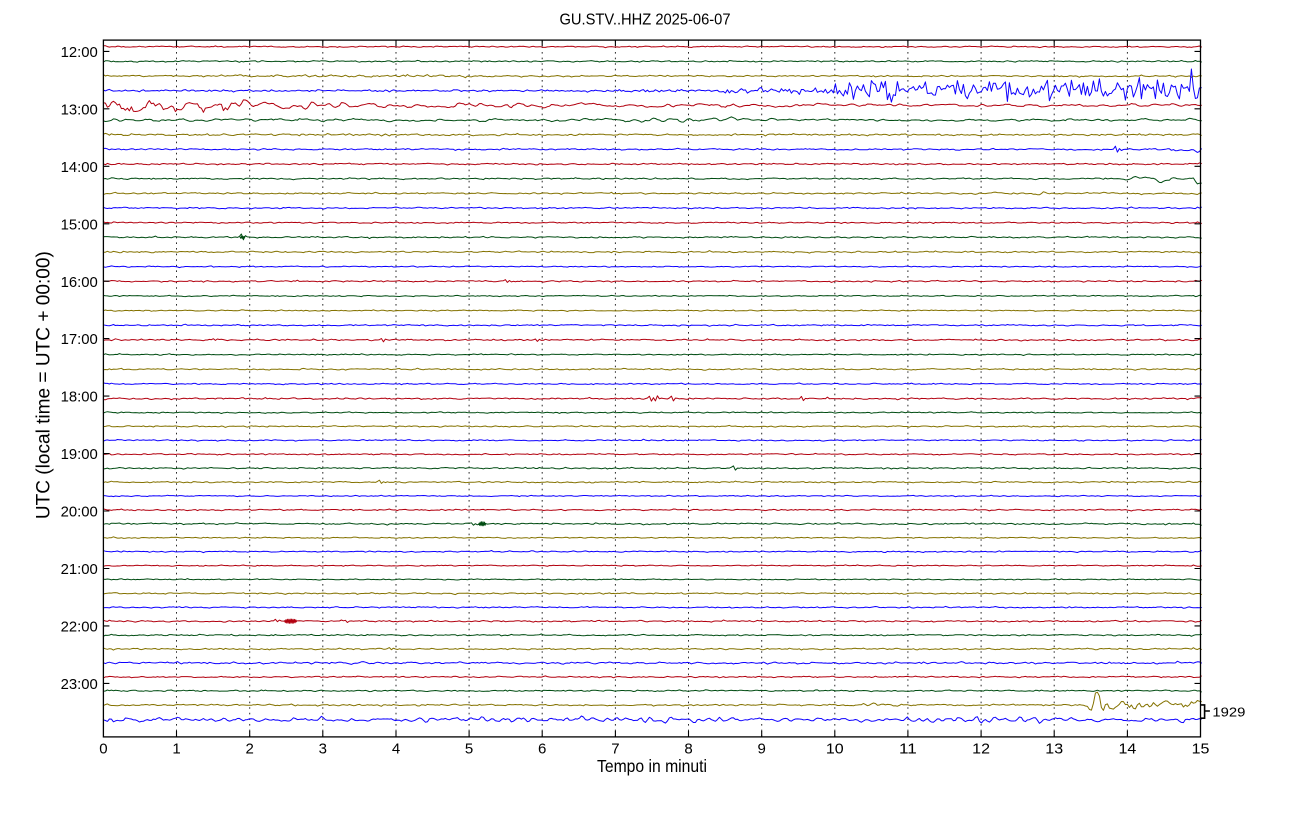 This screenshot has height=819, width=1290. What do you see at coordinates (469, 749) in the screenshot?
I see `svg-text: 5` at bounding box center [469, 749].